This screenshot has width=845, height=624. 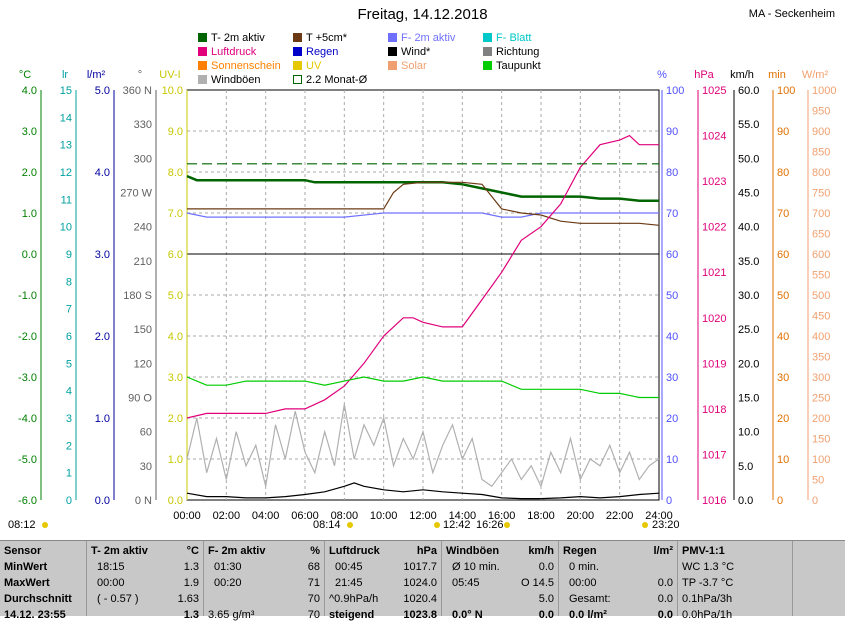 I want to click on legend-label: 2.2 Monat-Ø, so click(x=337, y=80).